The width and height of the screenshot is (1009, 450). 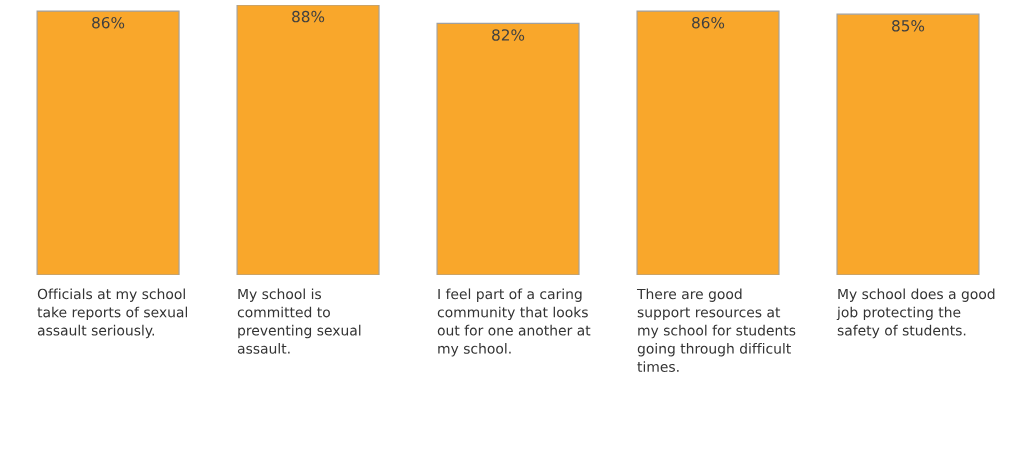 I want to click on x-tick-label: I feel part of a caring community that looks out for one another at my school., so click(x=514, y=322).